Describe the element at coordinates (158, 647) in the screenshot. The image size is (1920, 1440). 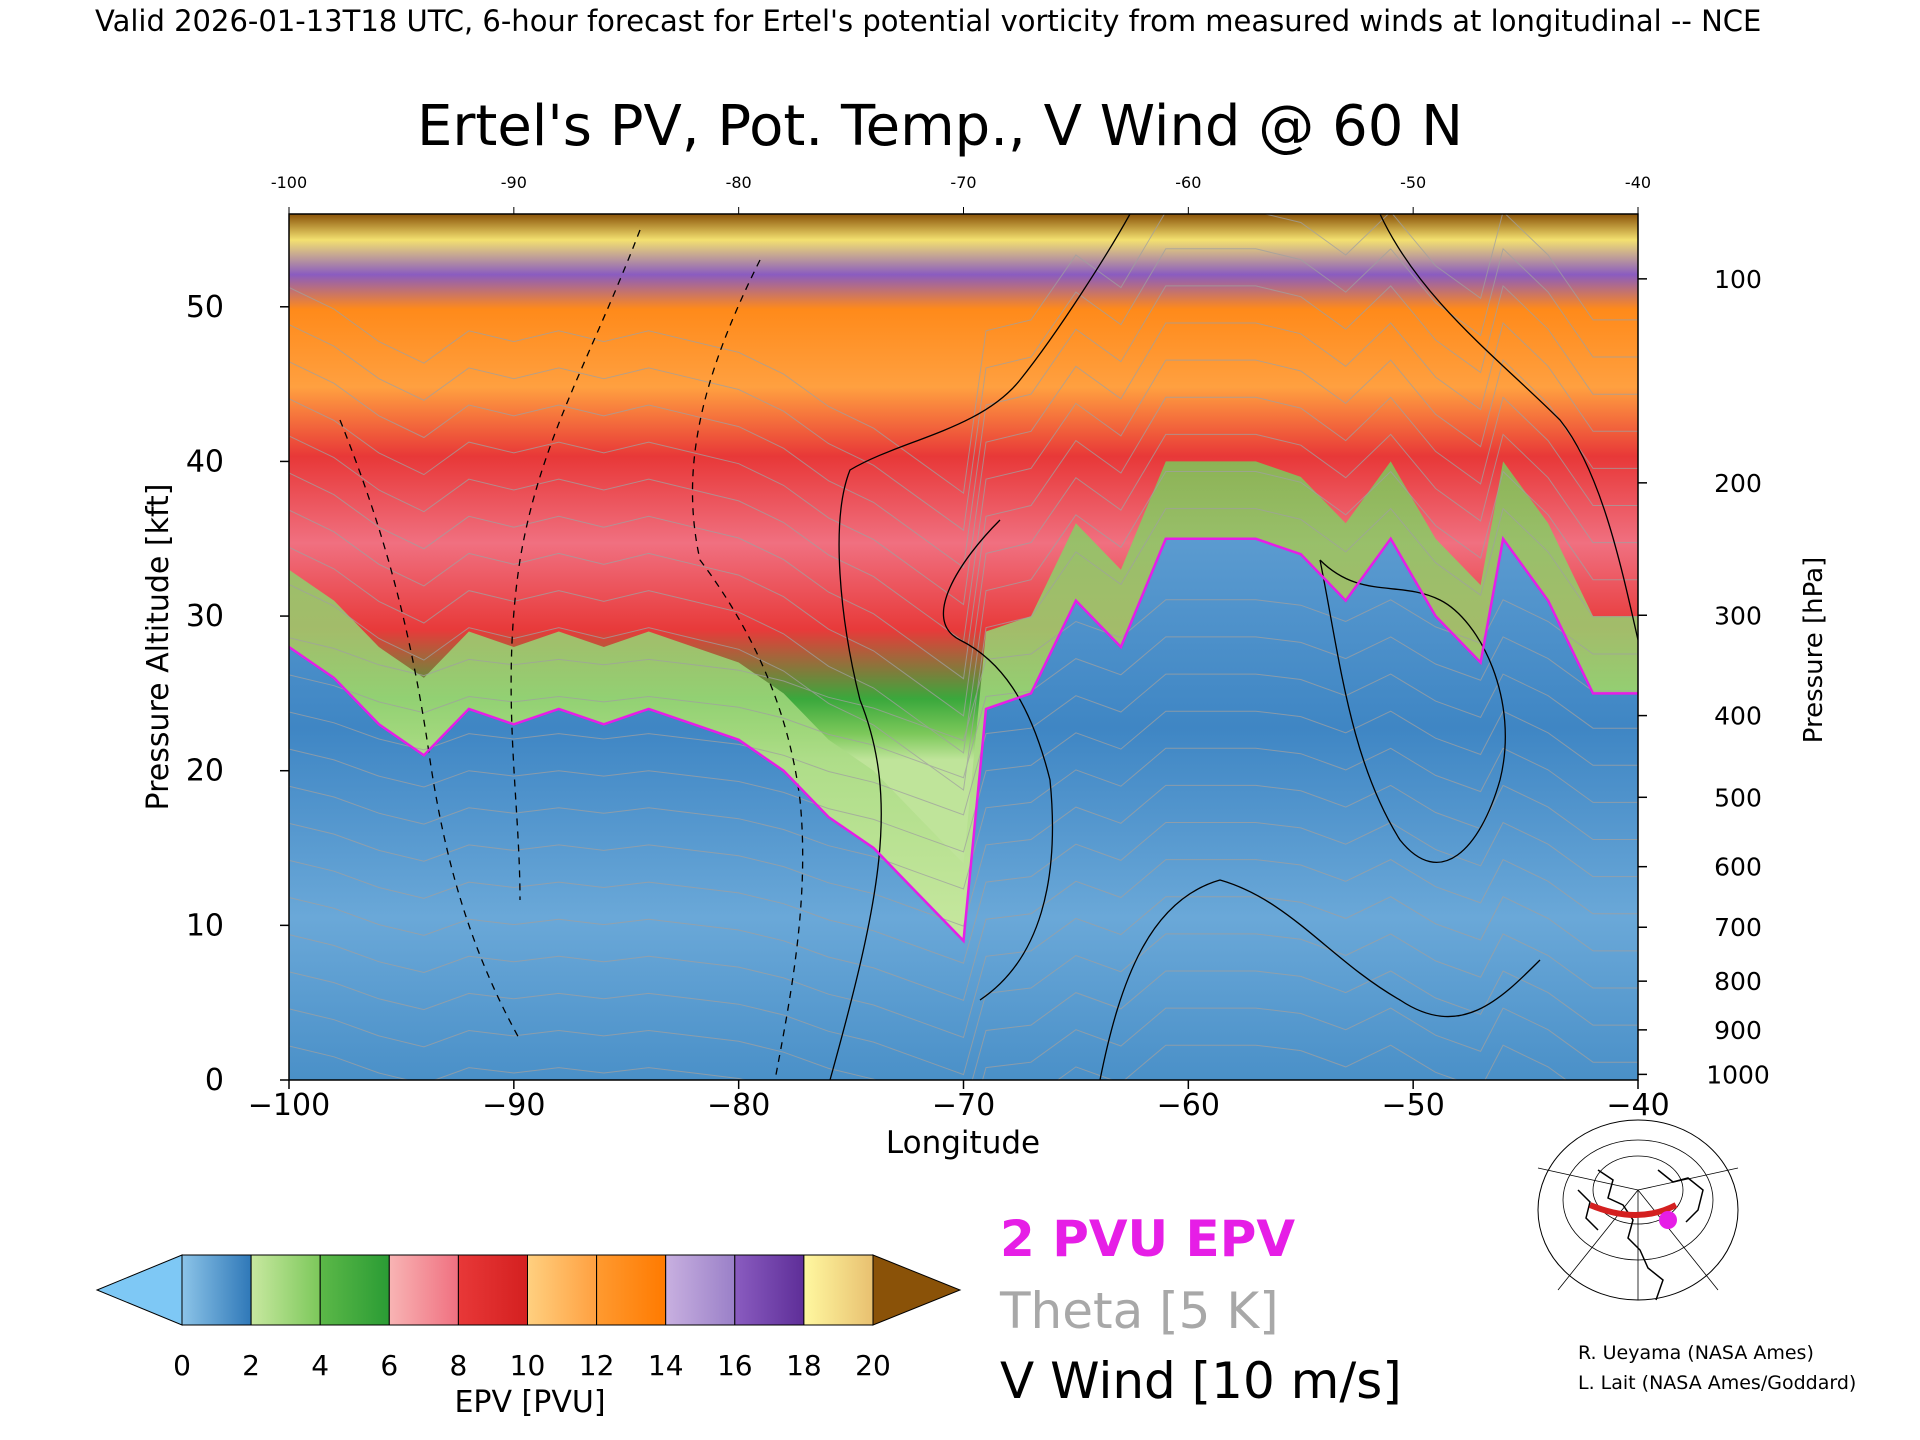
I see `y-axis-label: Pressure Altitude [kft]` at that location.